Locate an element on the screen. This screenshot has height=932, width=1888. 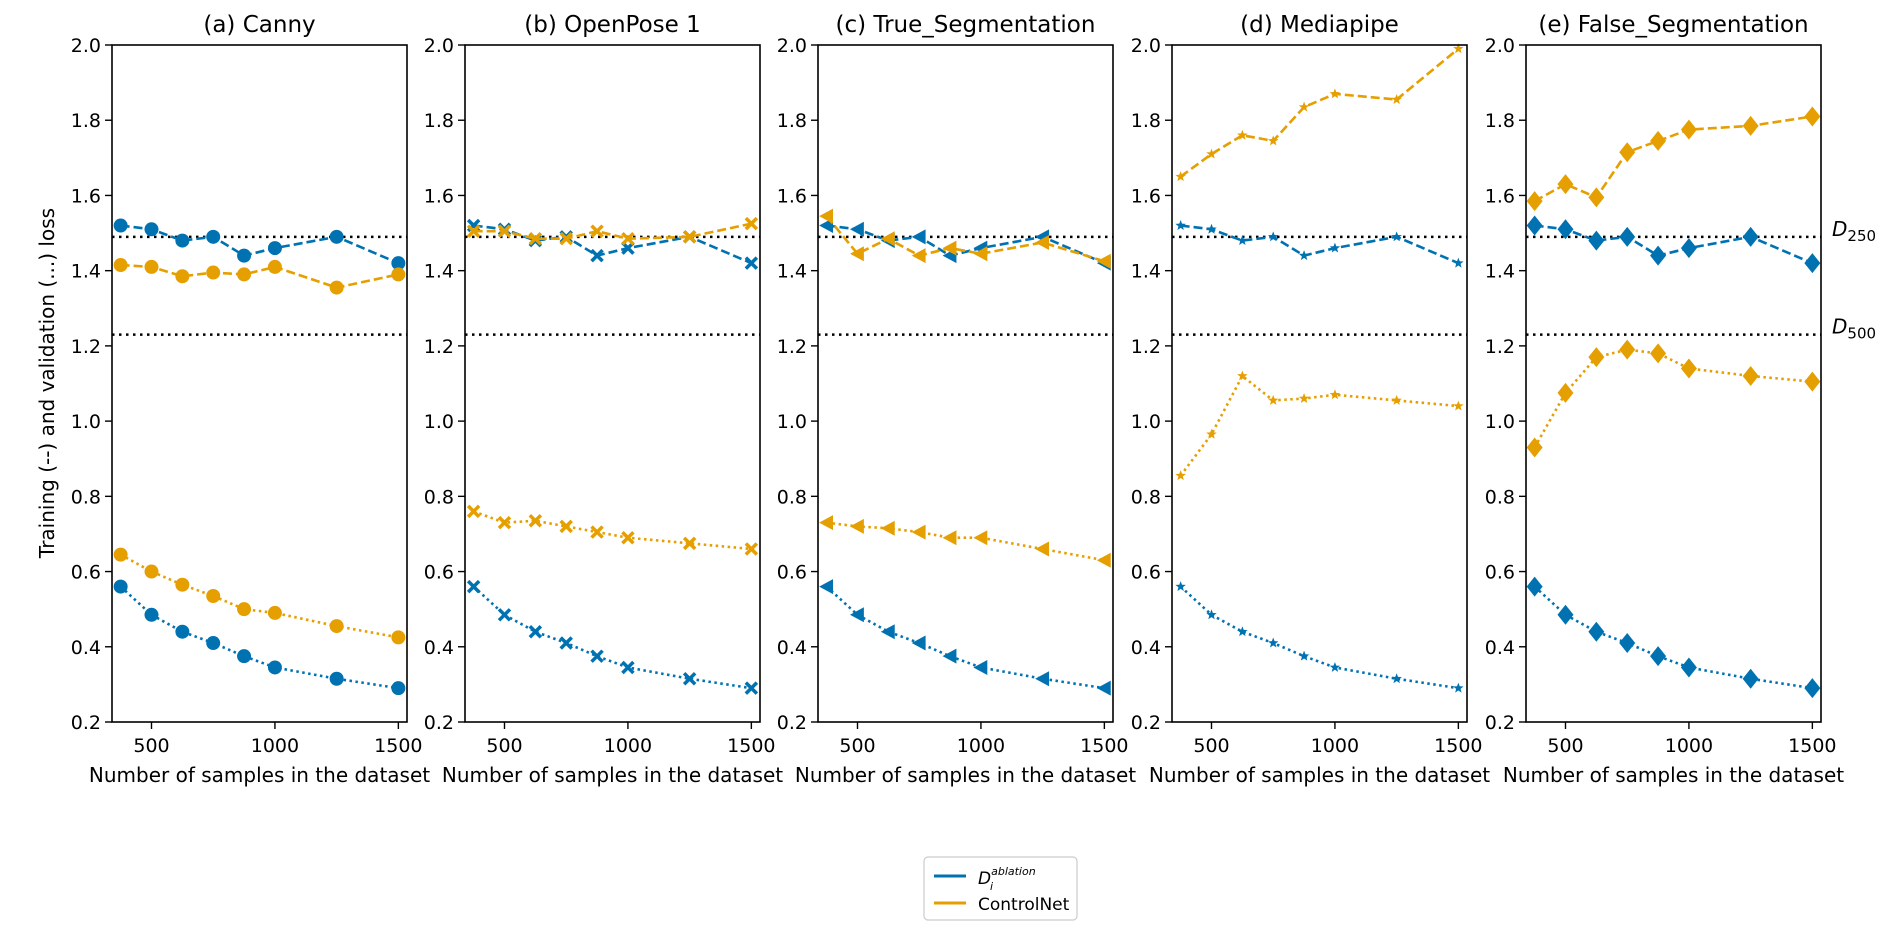
series-line-ablation-validation-p2 is located at coordinates (612, 637).